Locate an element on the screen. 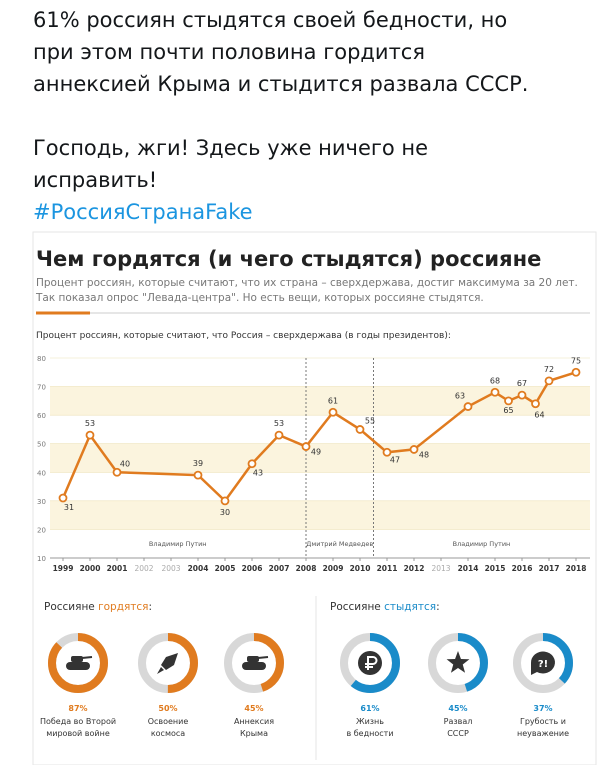 The height and width of the screenshot is (765, 616). data-label: 68 is located at coordinates (495, 380).